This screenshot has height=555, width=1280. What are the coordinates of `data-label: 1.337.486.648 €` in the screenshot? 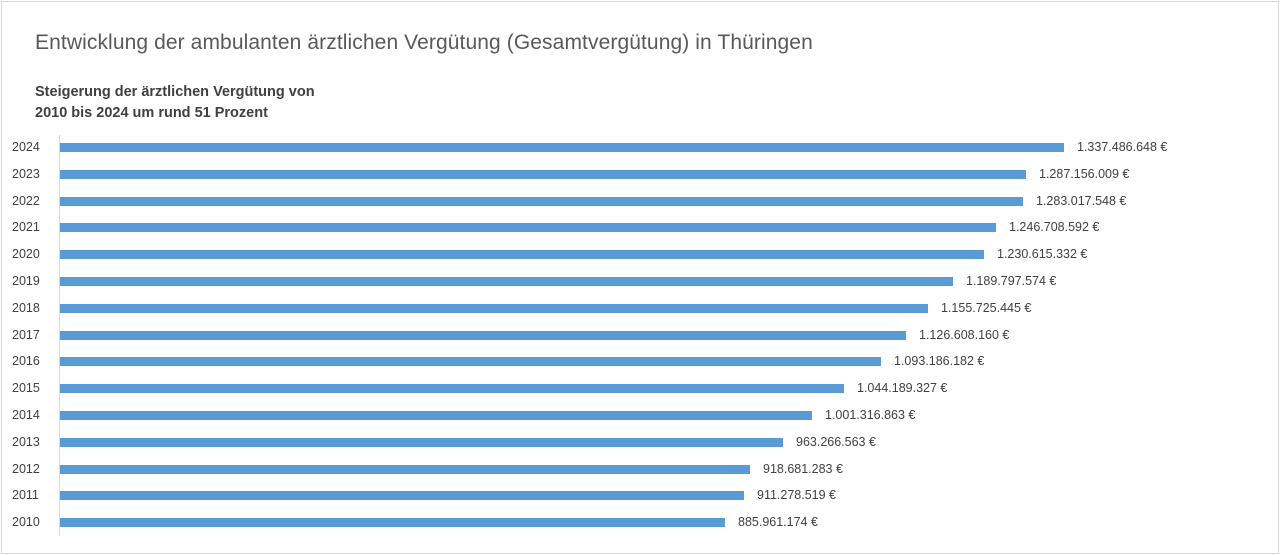 It's located at (1122, 147).